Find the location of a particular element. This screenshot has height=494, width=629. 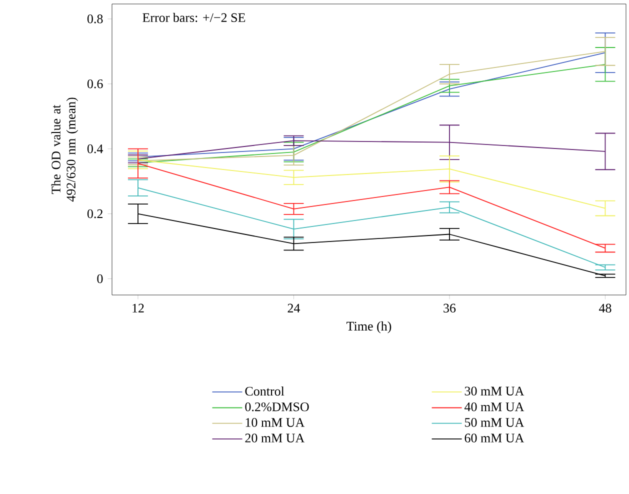

x-tick-label: 48 is located at coordinates (605, 308).